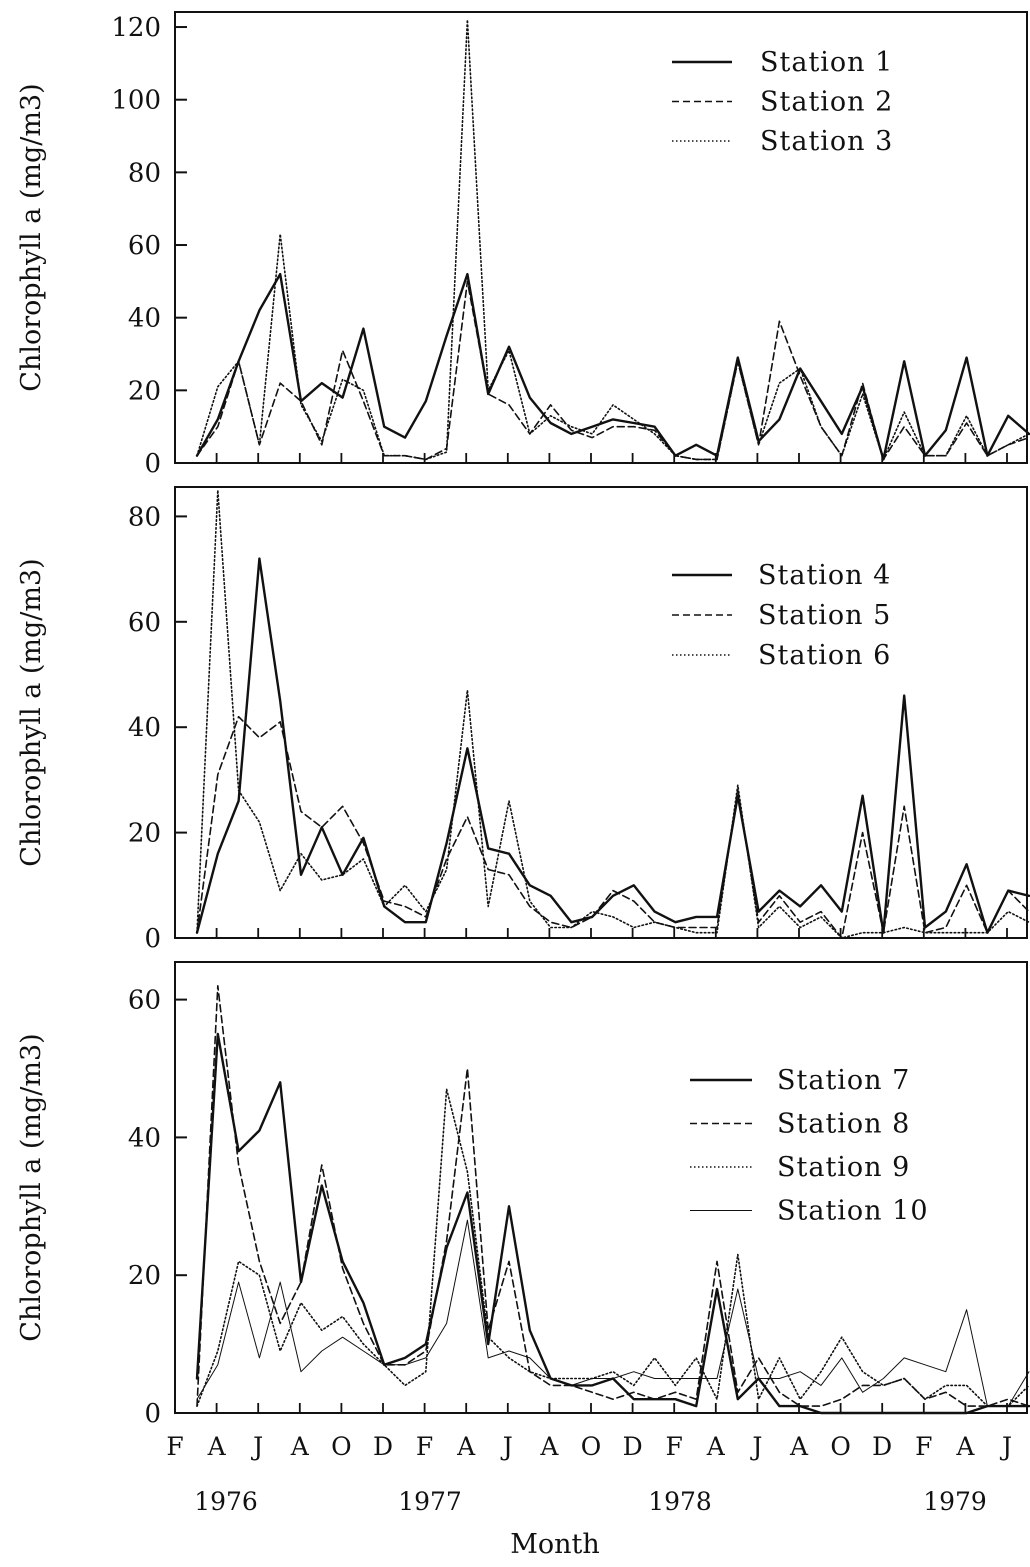 The width and height of the screenshot is (1030, 1567). Describe the element at coordinates (843, 1124) in the screenshot. I see `legend-label-station-8: Station 8` at that location.